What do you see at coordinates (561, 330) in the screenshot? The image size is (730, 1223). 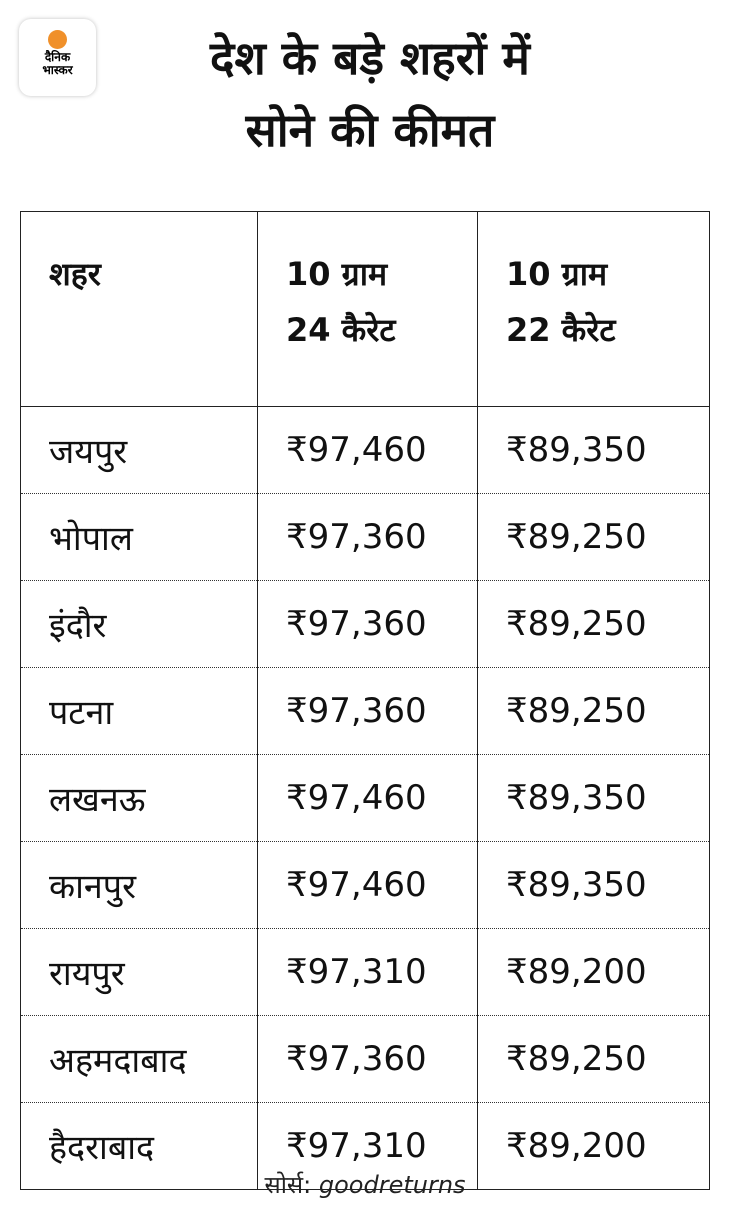 I see `column-header-line2: 22 कैरेट` at bounding box center [561, 330].